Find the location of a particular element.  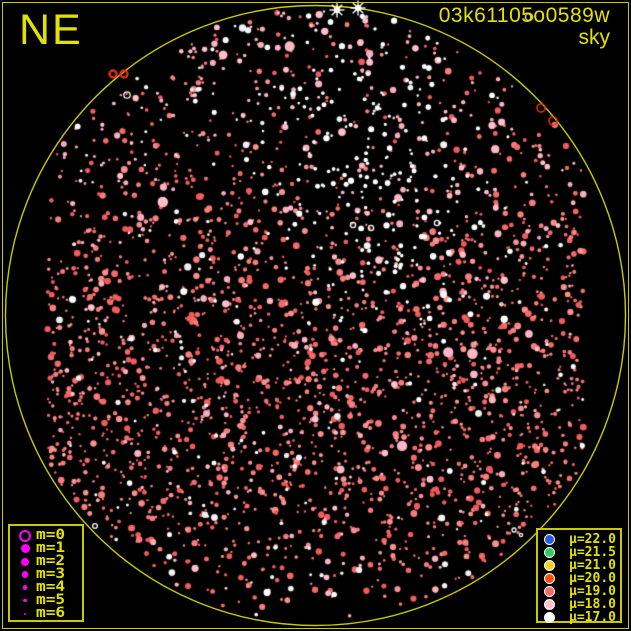

mu-legend-row: μ=21.5 is located at coordinates (579, 552).